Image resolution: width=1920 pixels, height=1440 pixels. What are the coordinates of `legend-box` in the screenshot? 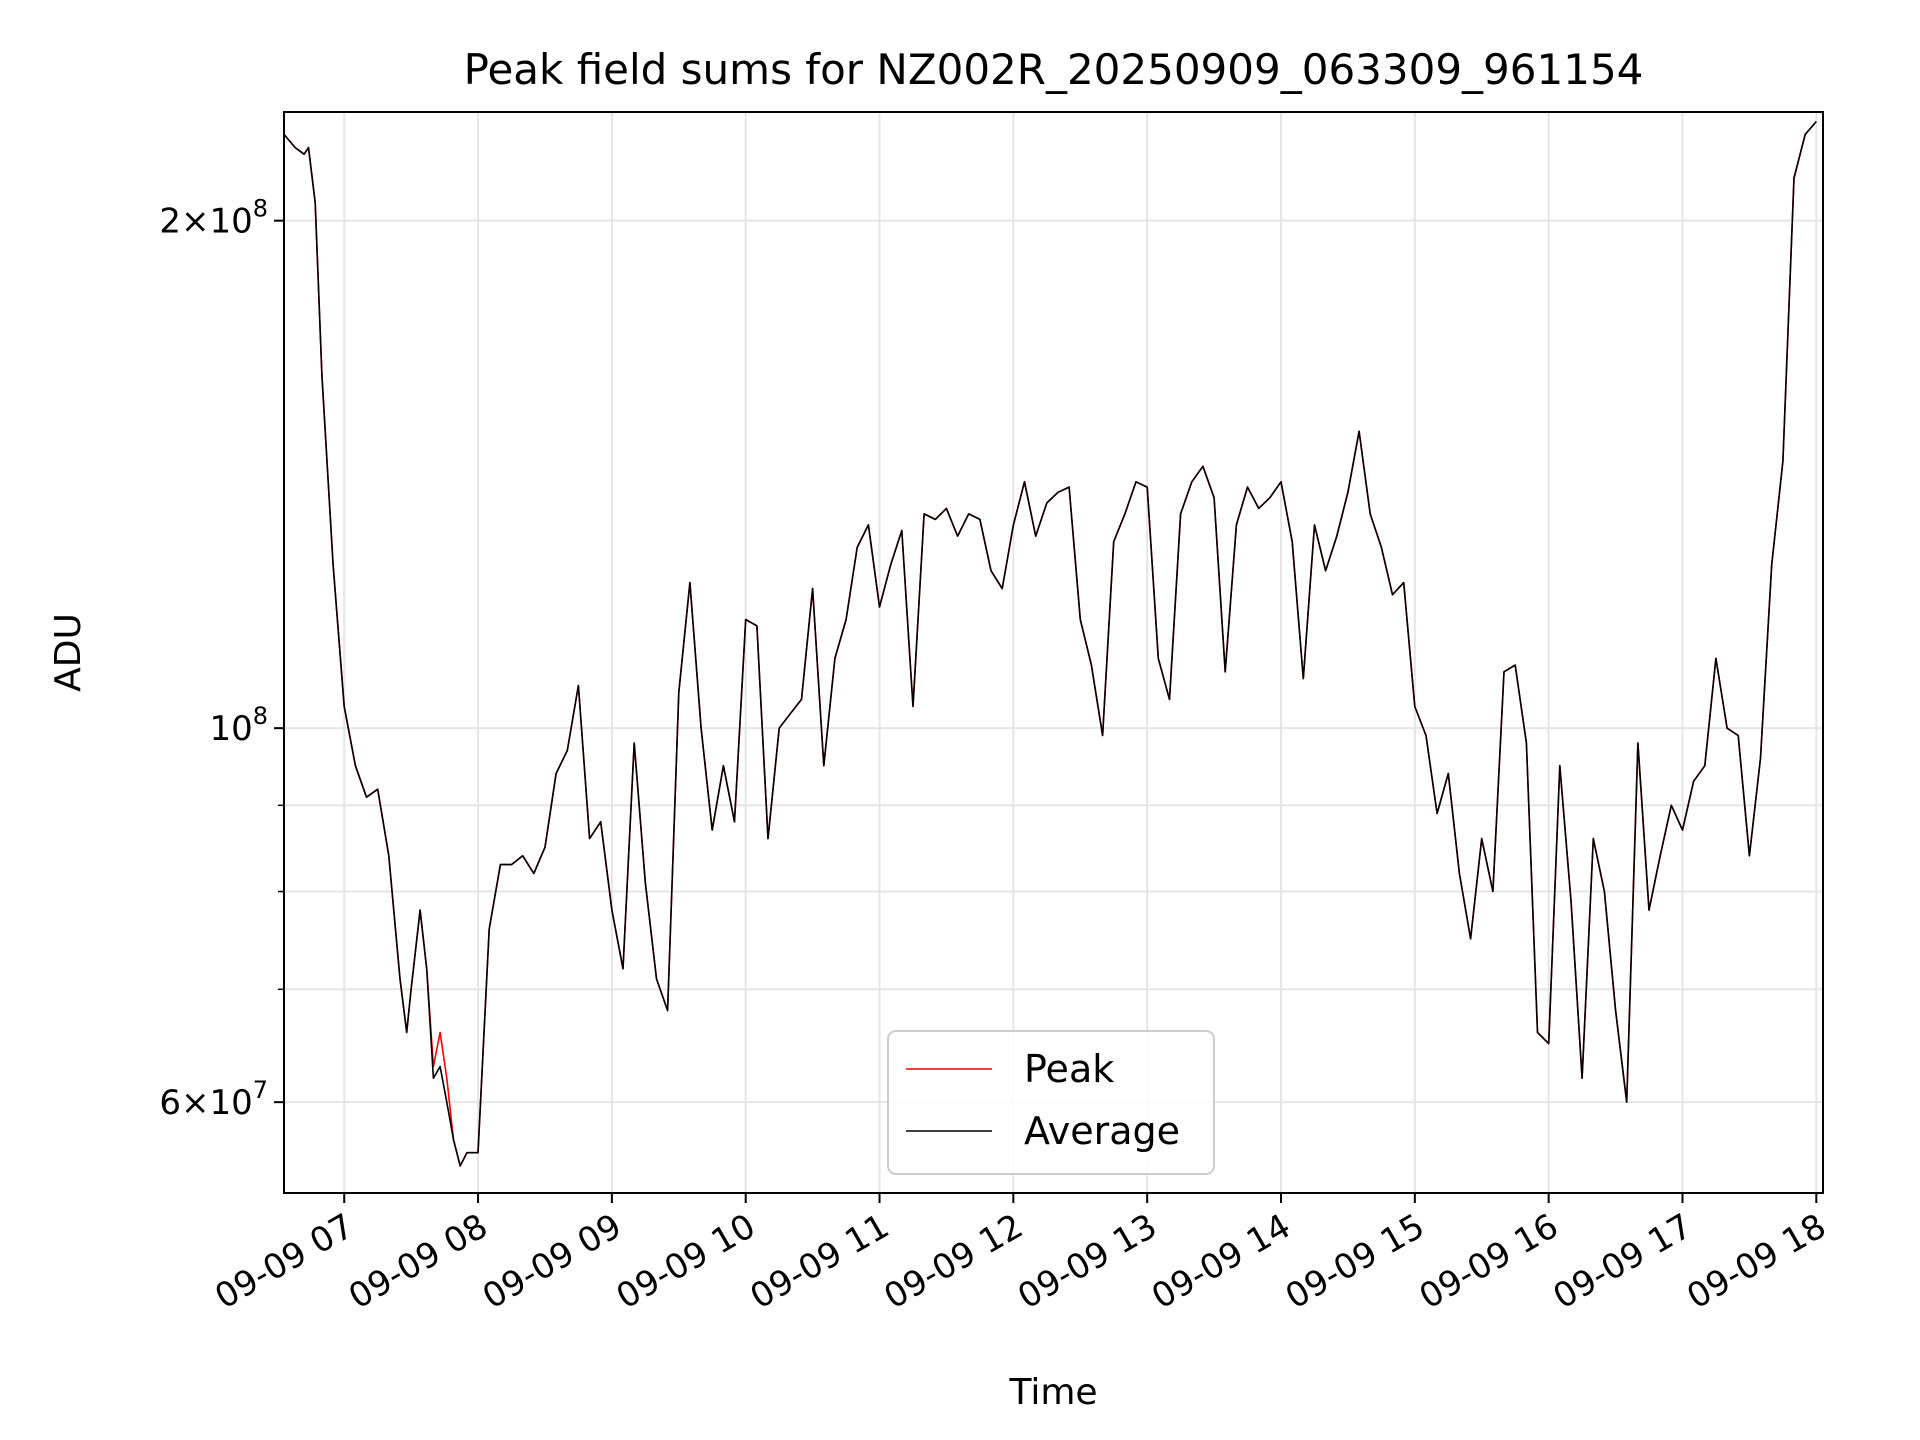 It's located at (1051, 1102).